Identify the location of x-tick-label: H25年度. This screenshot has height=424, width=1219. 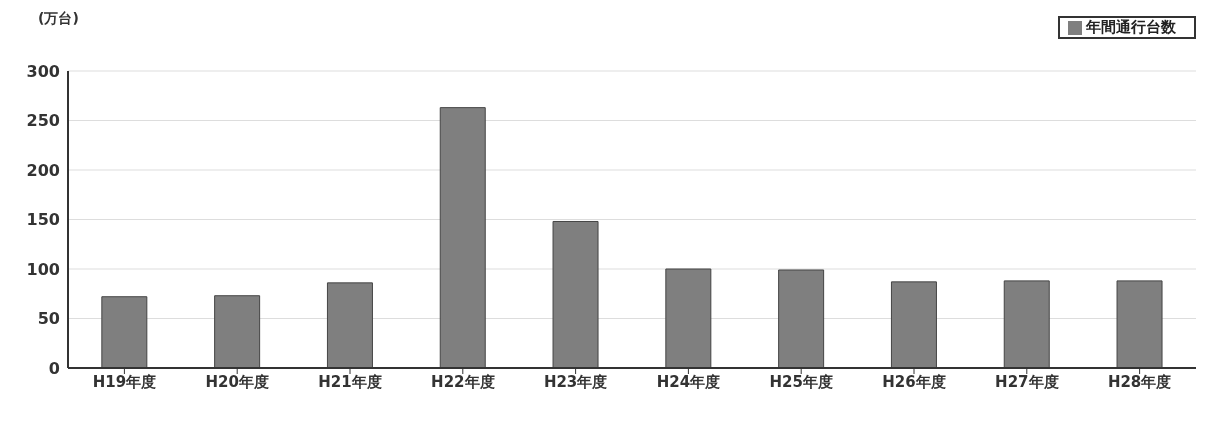
(801, 381).